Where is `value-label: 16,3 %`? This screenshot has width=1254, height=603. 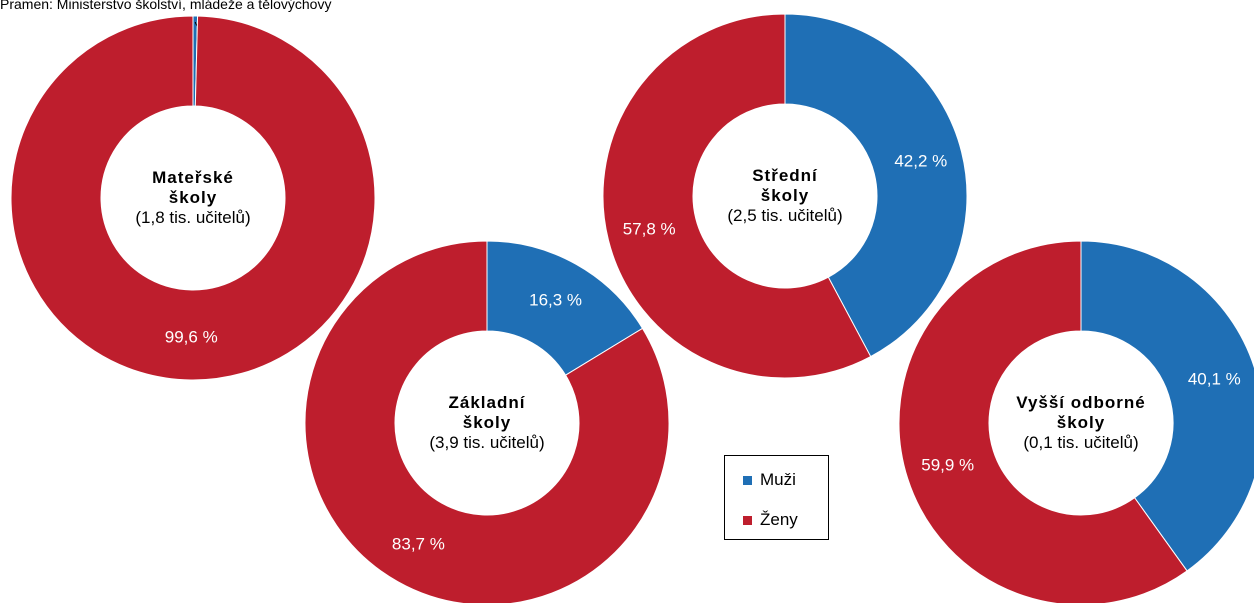 value-label: 16,3 % is located at coordinates (555, 299).